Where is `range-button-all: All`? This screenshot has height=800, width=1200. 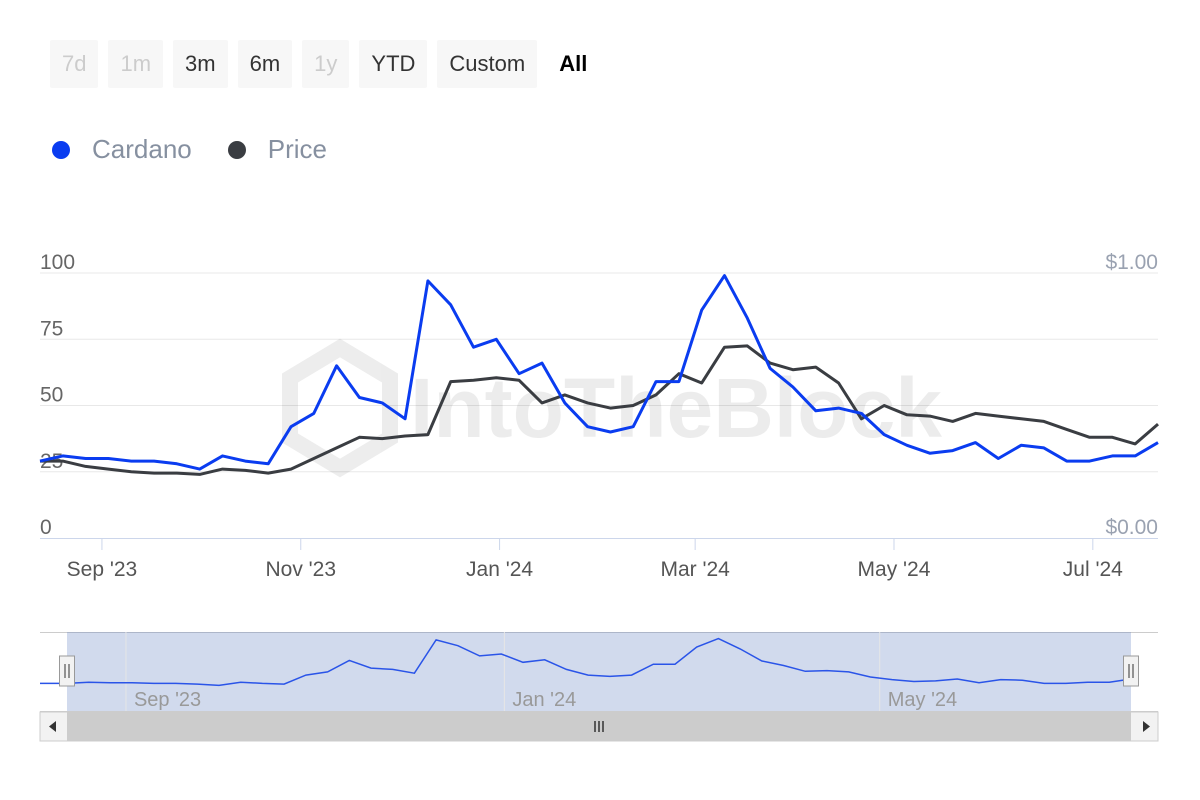 range-button-all: All is located at coordinates (573, 63).